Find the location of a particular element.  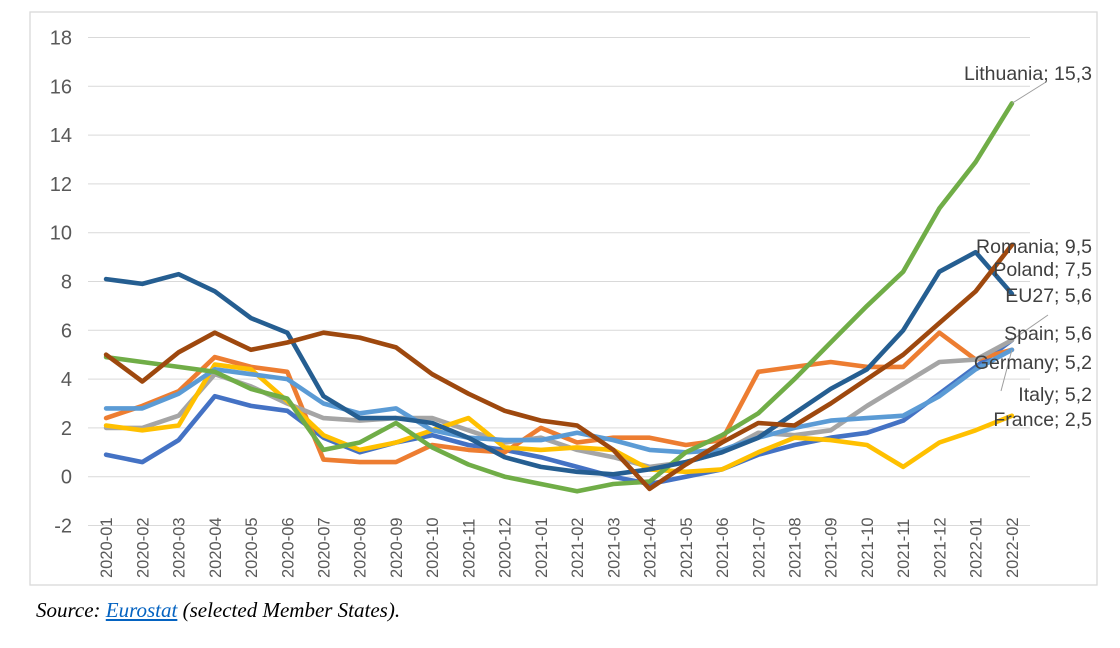

x-tick-label: 2020-07 is located at coordinates (325, 547).